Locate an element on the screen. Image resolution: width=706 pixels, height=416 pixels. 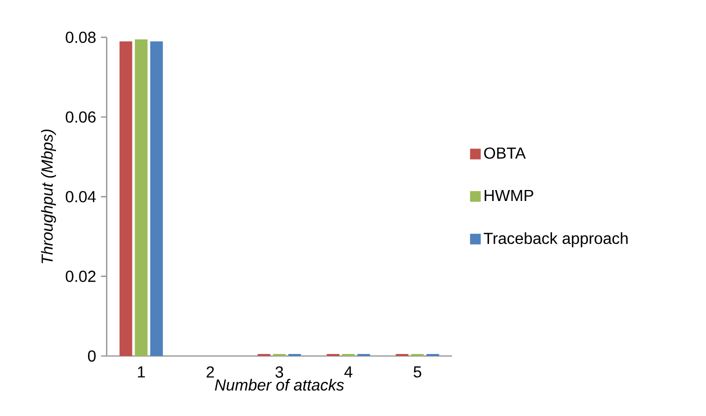
y-tick-label: 0.06 is located at coordinates (81, 117).